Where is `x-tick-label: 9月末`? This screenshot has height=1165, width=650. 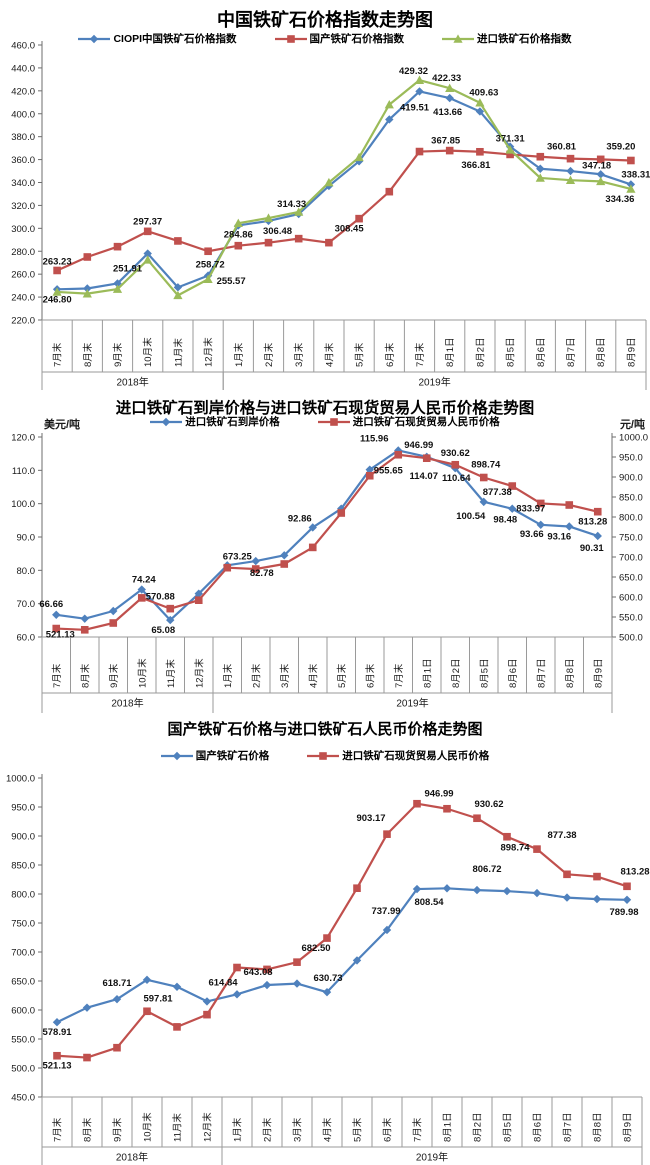 x-tick-label: 9月末 is located at coordinates (118, 1129).